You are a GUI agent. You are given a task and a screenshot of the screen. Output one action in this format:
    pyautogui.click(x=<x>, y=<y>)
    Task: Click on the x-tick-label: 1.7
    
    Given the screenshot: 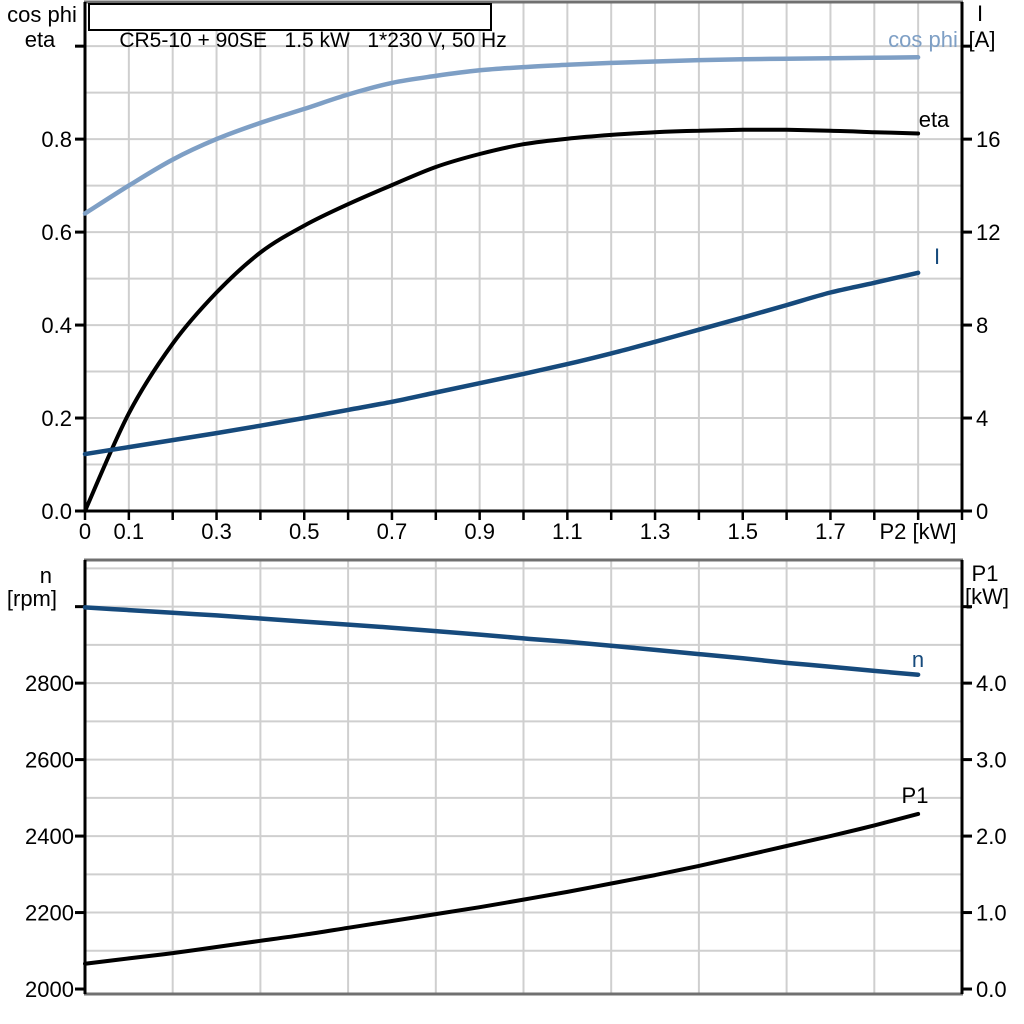 What is the action you would take?
    pyautogui.click(x=830, y=531)
    